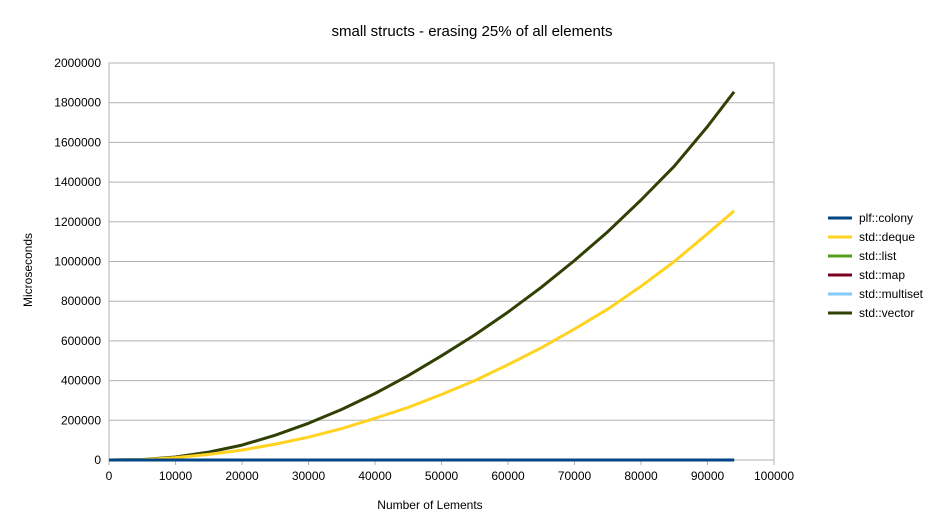 The height and width of the screenshot is (531, 945). I want to click on y-tick-label: 1600000, so click(77, 142).